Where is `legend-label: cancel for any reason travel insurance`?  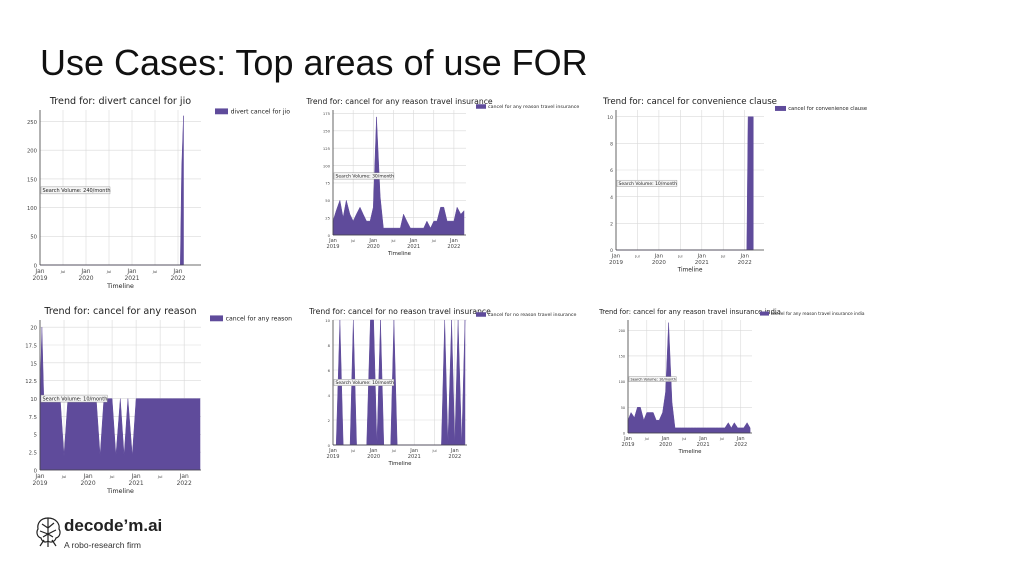 legend-label: cancel for any reason travel insurance is located at coordinates (533, 107).